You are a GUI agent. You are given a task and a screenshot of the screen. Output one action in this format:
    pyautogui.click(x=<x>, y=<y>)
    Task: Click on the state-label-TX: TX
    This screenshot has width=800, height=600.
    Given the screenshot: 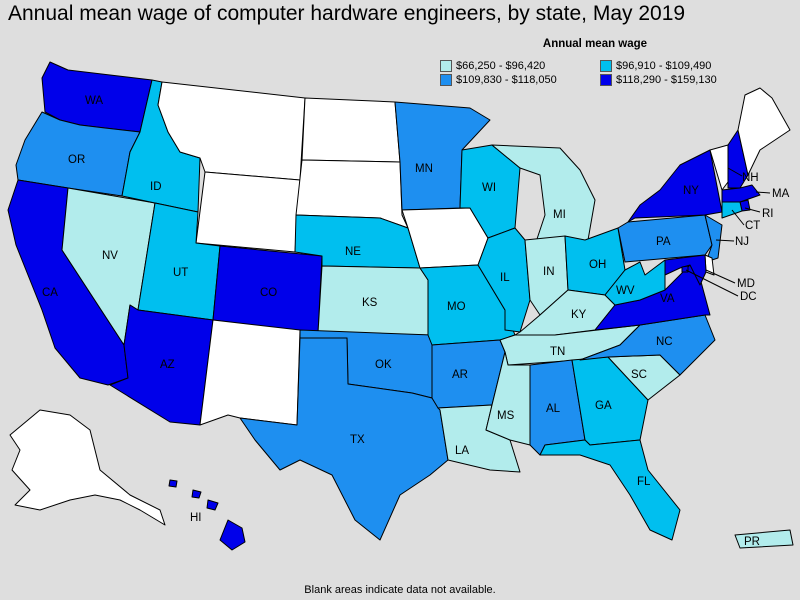 What is the action you would take?
    pyautogui.click(x=357, y=440)
    